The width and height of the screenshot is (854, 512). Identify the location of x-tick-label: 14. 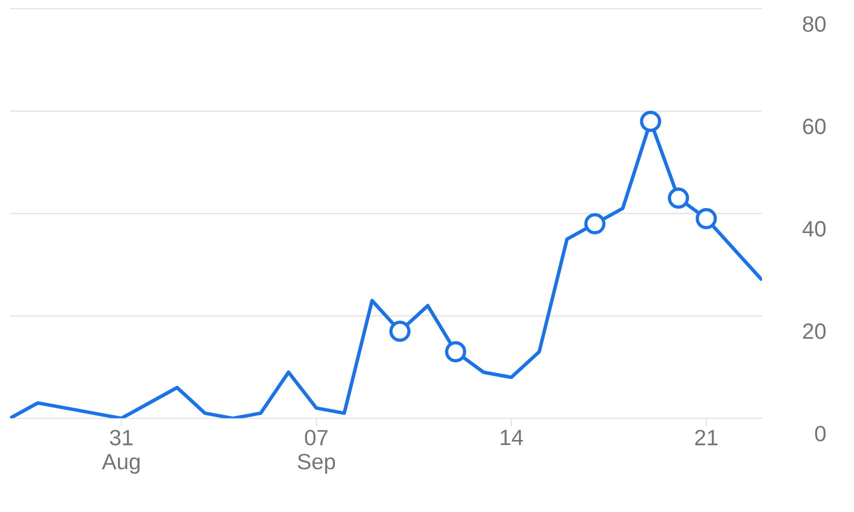
(511, 437).